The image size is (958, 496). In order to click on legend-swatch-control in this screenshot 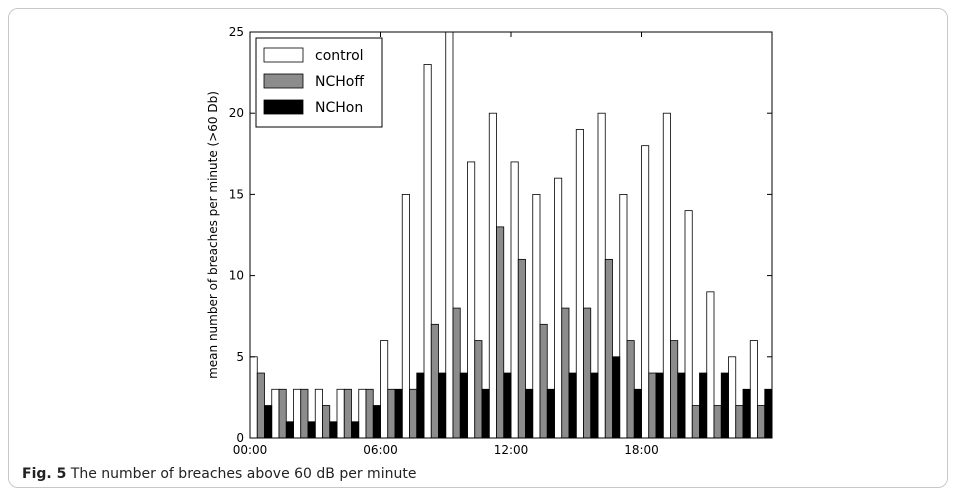, I will do `click(283, 55)`.